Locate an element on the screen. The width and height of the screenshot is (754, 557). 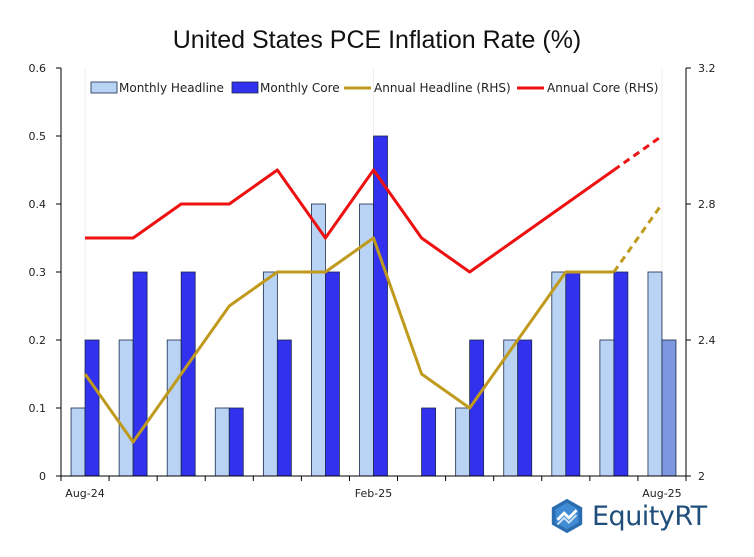
legend-annual-headline-rhs-label: Annual Headline (RHS) is located at coordinates (442, 88).